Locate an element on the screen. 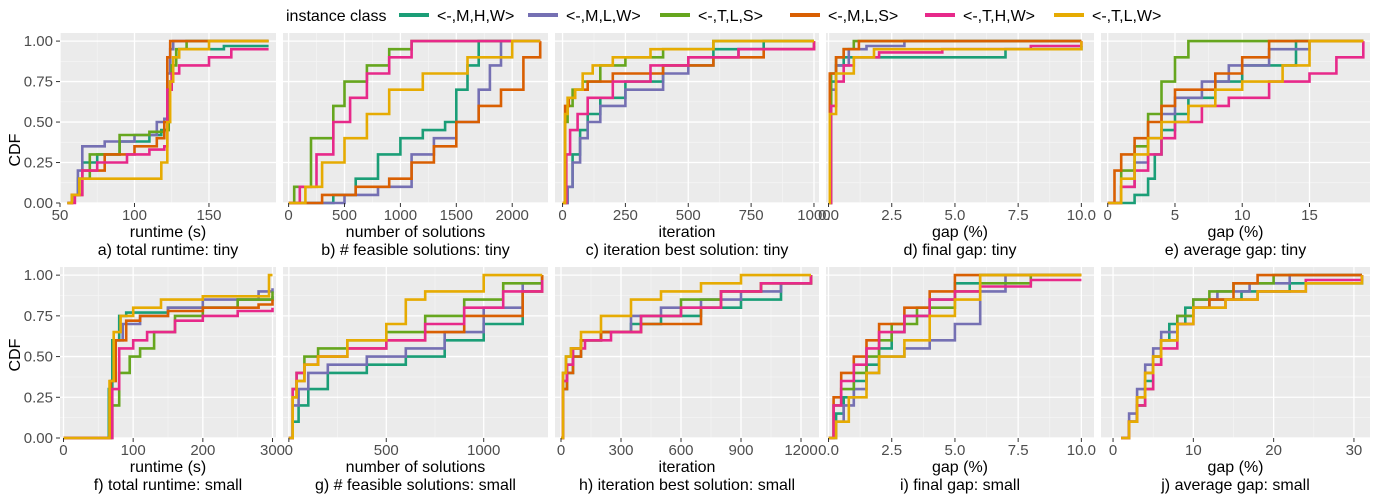  legend-label: <-,M,H,W> is located at coordinates (475, 16).